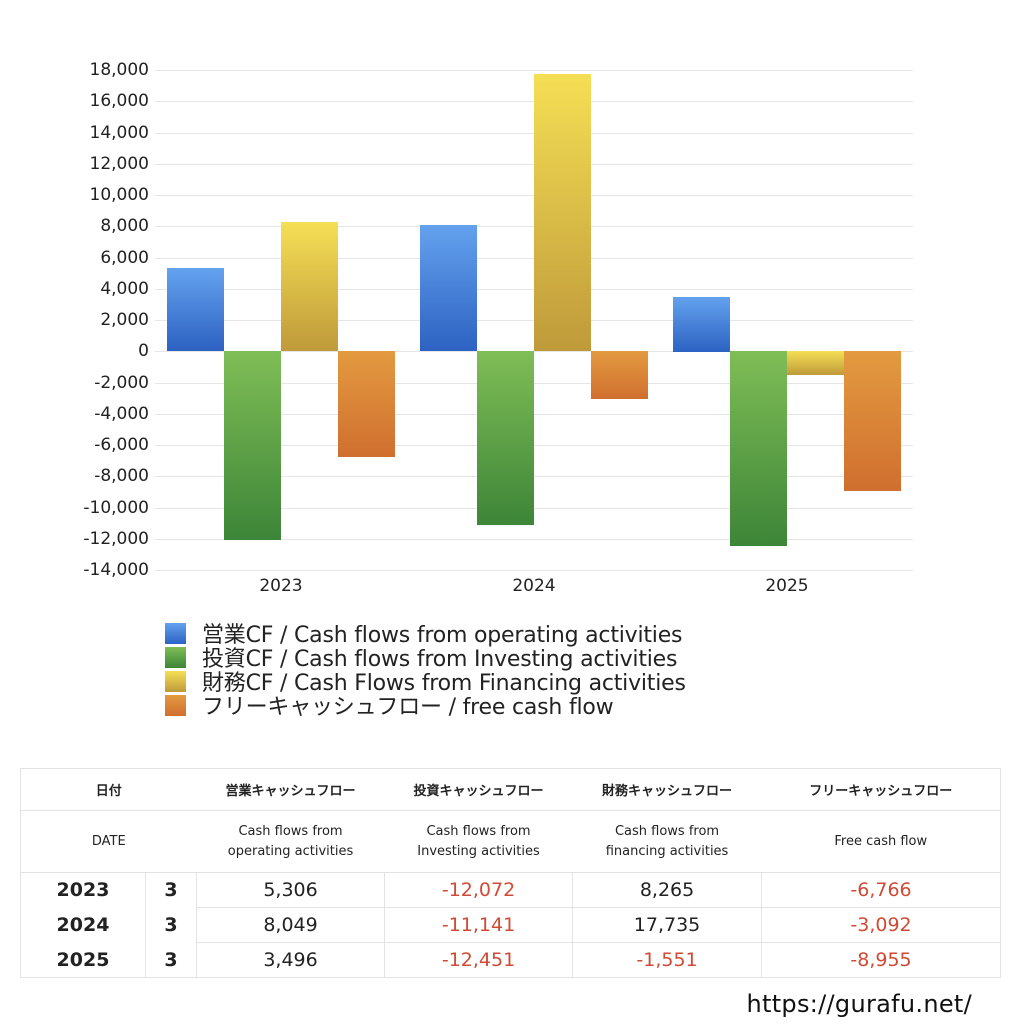 The height and width of the screenshot is (1024, 1024). Describe the element at coordinates (121, 445) in the screenshot. I see `y-tick-label: -6,000` at that location.